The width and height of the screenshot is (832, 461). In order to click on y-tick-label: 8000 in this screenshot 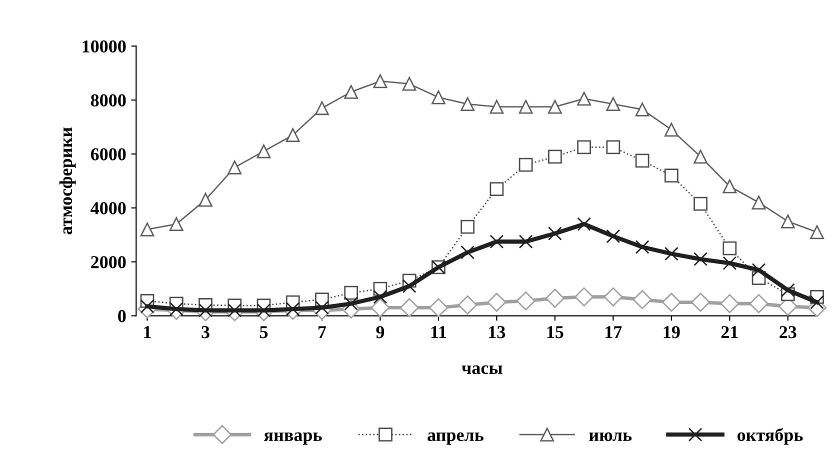, I will do `click(108, 100)`.